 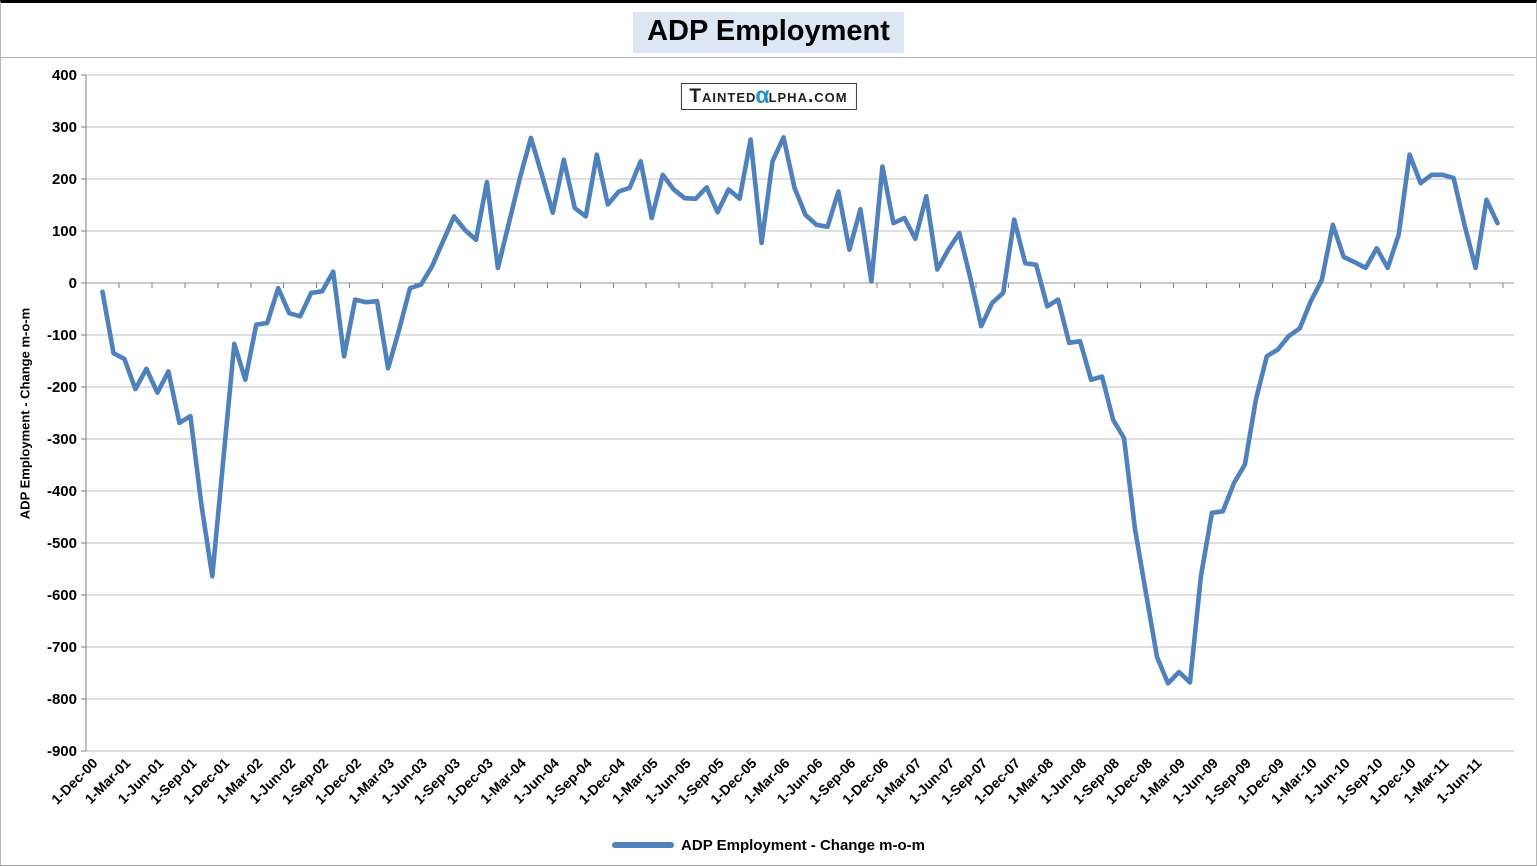 I want to click on chart-title-row: ADP Employment, so click(x=768, y=32).